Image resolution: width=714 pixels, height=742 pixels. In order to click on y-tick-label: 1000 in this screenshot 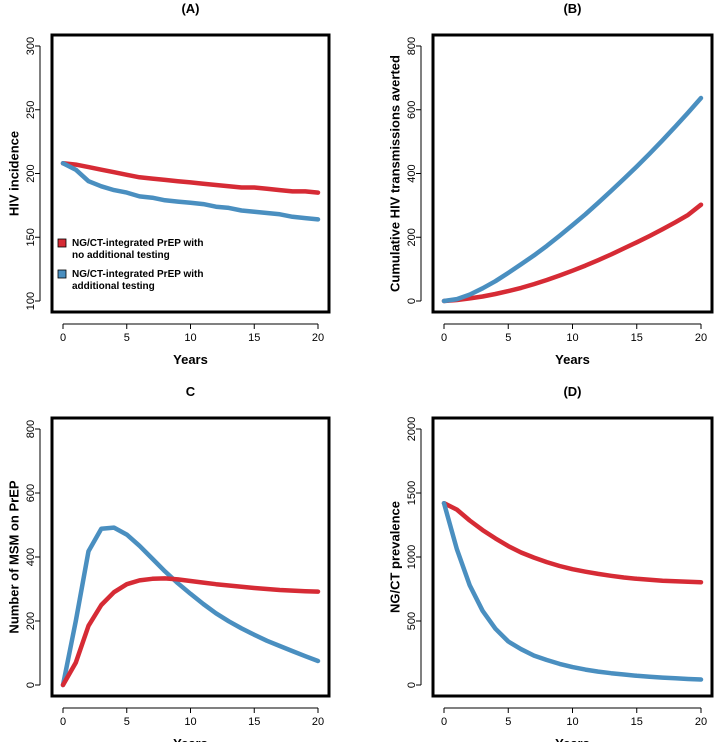, I will do `click(412, 557)`.